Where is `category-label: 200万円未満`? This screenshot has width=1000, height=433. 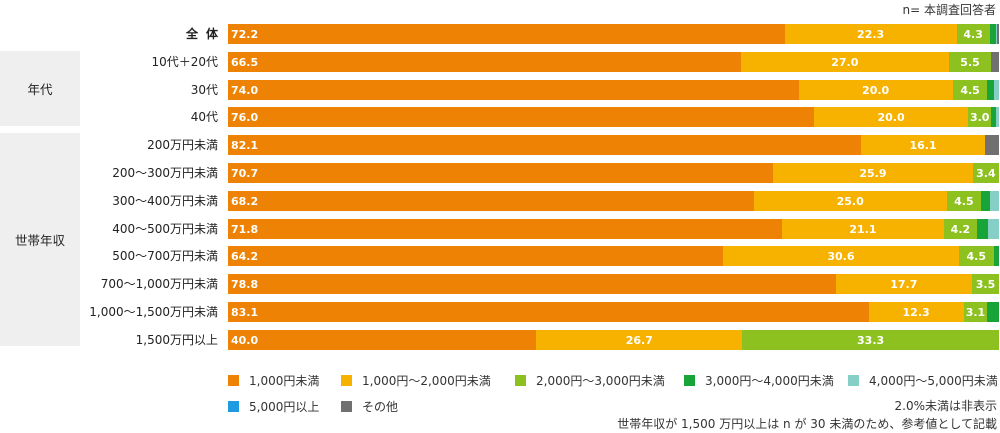 category-label: 200万円未満 is located at coordinates (182, 145).